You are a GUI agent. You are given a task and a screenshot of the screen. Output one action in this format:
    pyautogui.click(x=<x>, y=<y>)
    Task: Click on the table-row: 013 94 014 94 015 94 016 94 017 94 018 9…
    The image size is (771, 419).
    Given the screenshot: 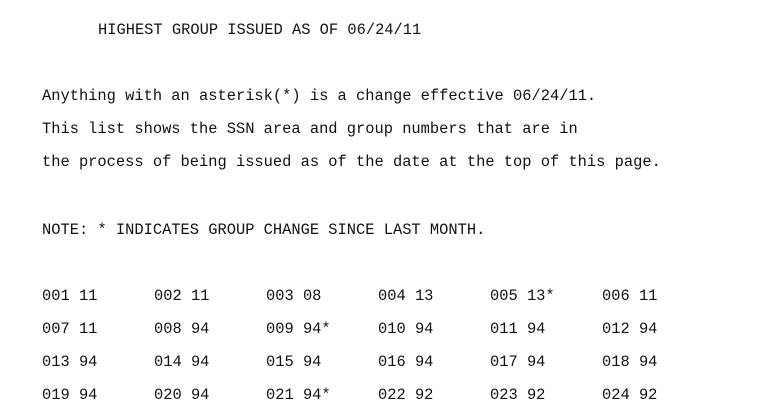 What is the action you would take?
    pyautogui.click(x=402, y=369)
    